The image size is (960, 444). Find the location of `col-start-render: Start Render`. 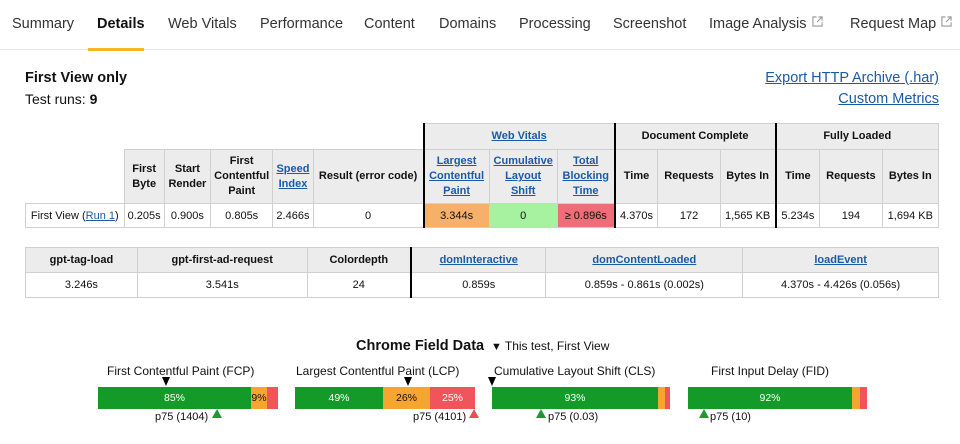

col-start-render: Start Render is located at coordinates (187, 176).